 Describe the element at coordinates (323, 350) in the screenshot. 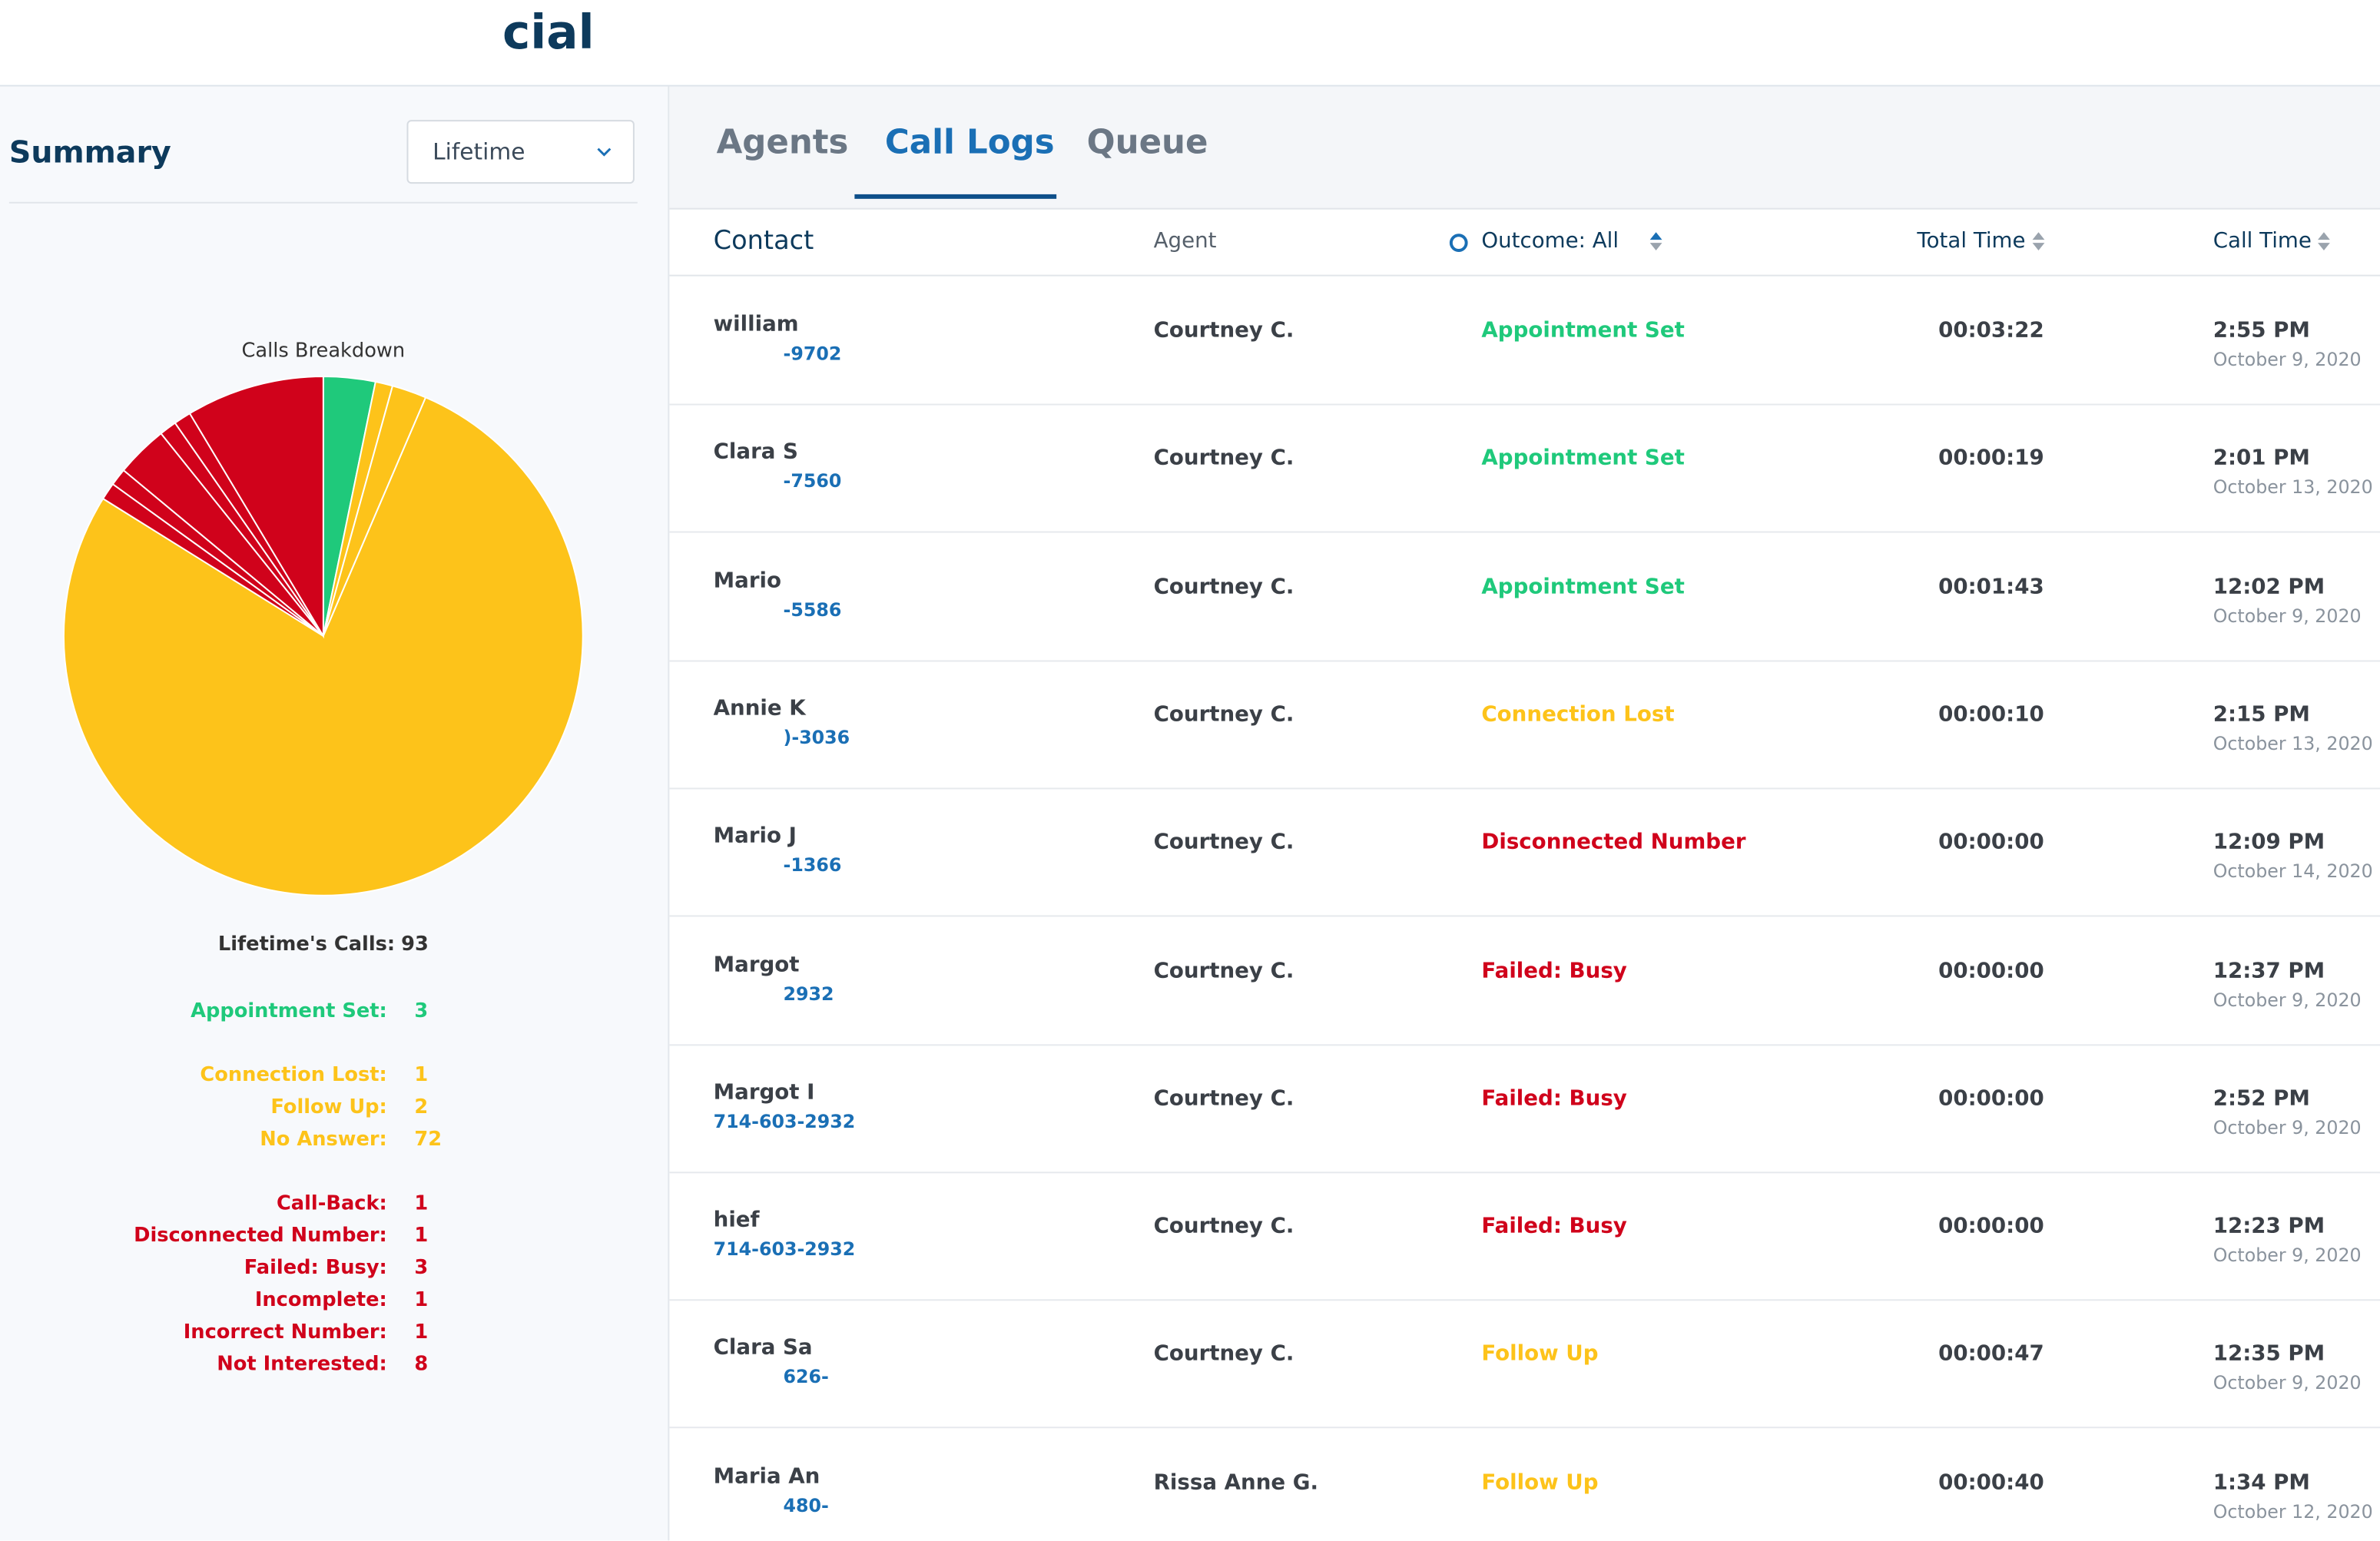

I see `chart-title: Calls Breakdown` at that location.